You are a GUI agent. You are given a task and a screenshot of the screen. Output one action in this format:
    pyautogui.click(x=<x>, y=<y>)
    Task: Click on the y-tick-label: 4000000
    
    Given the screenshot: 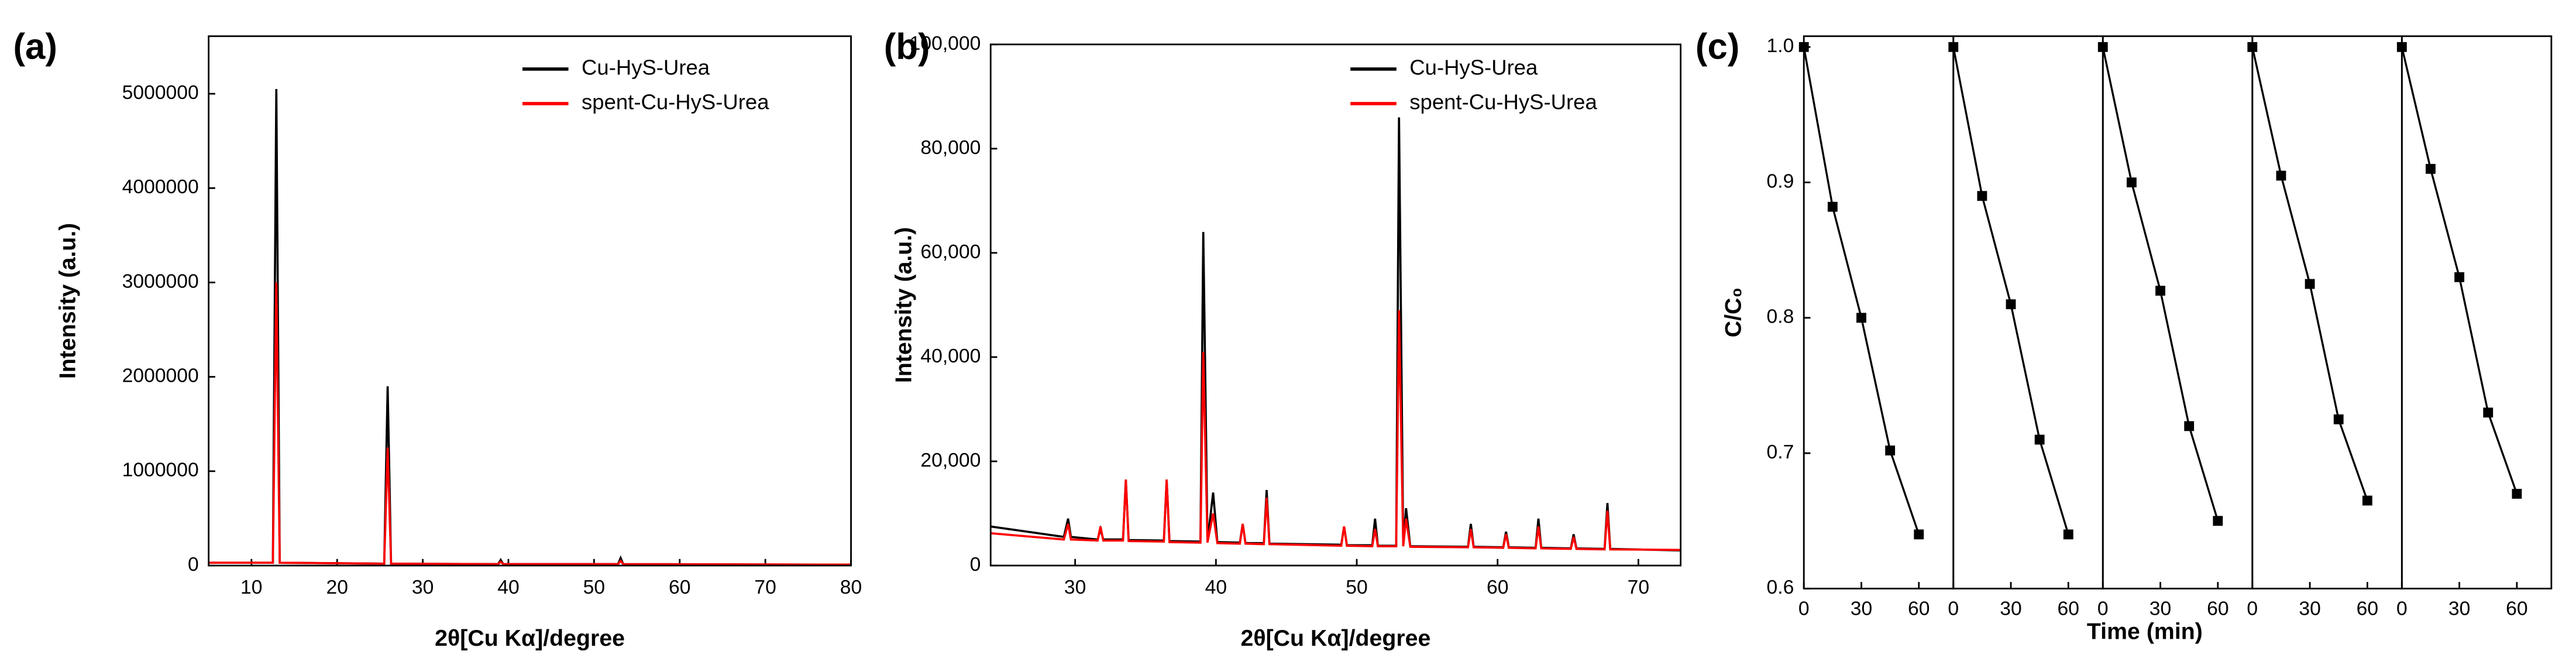 What is the action you would take?
    pyautogui.click(x=160, y=187)
    